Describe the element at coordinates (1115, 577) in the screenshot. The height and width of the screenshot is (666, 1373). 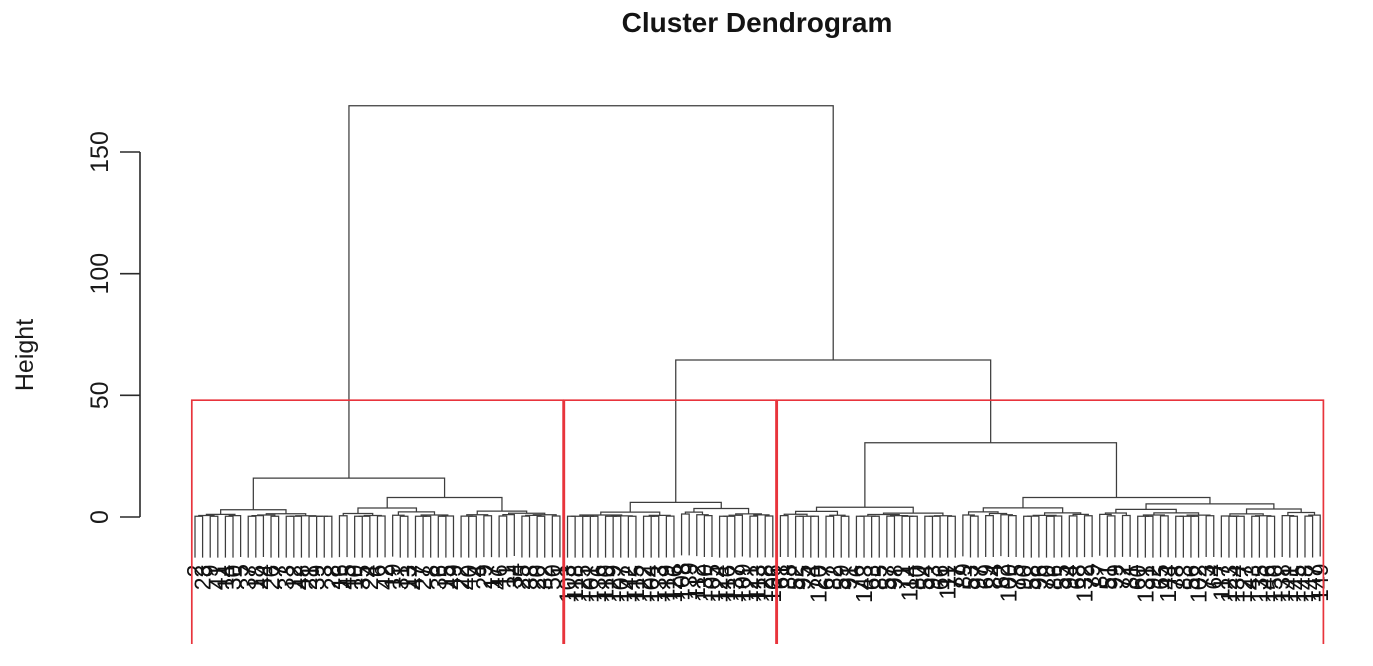
I see `leaf-label: 99` at that location.